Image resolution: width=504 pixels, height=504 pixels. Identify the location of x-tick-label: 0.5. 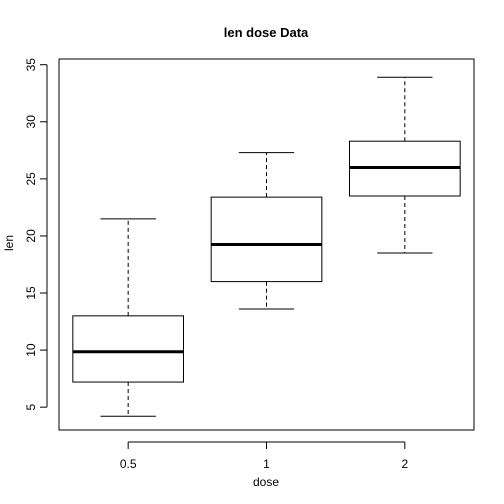
(128, 464).